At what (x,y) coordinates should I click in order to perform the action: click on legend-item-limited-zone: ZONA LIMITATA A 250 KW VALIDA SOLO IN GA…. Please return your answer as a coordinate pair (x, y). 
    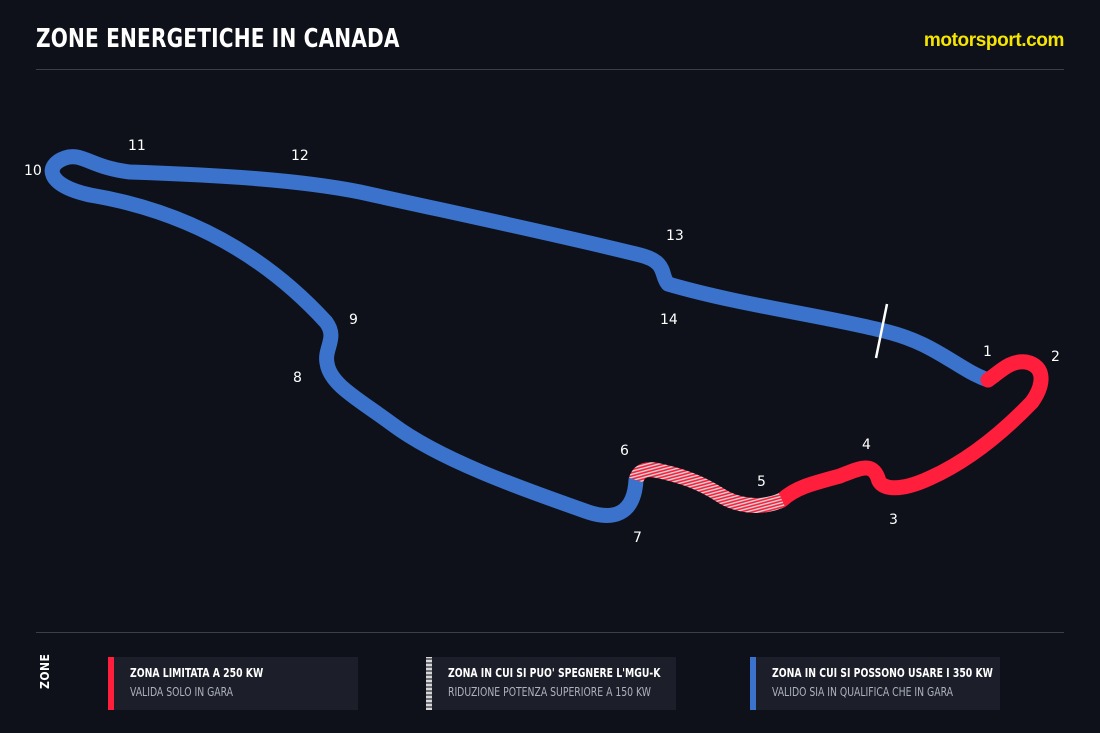
    Looking at the image, I should click on (233, 683).